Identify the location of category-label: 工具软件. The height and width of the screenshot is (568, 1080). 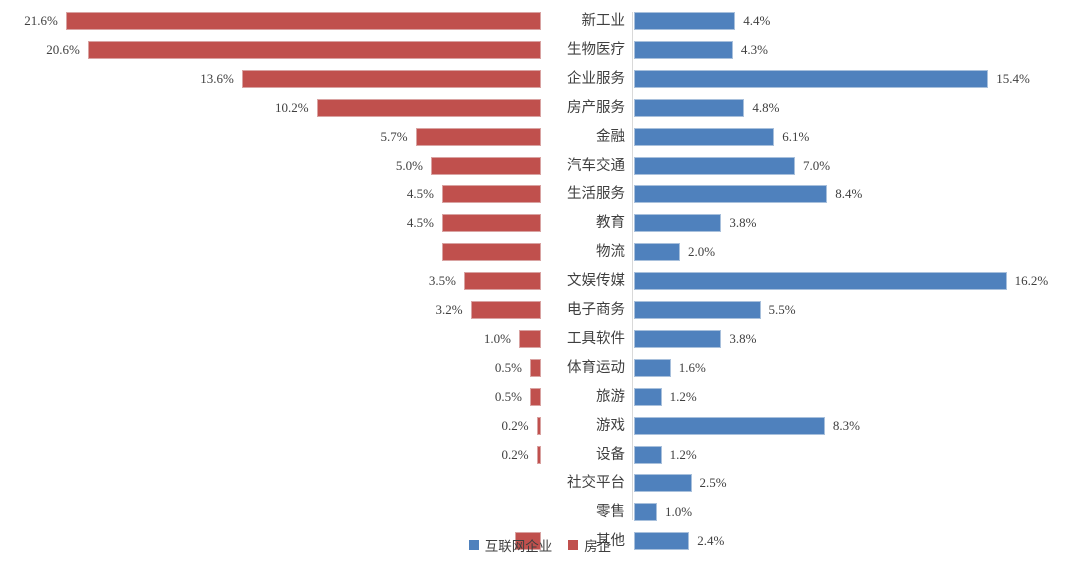
(596, 338).